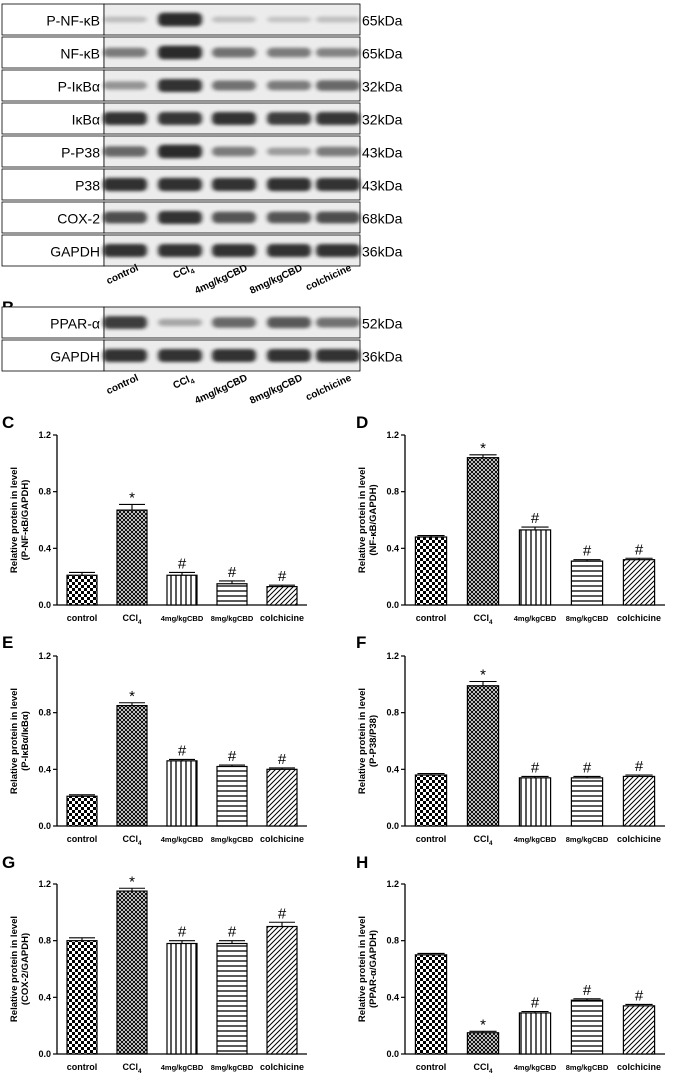 This screenshot has height=1085, width=700. I want to click on y-axis-label: Relative protein in level(P-P38/P38), so click(368, 741).